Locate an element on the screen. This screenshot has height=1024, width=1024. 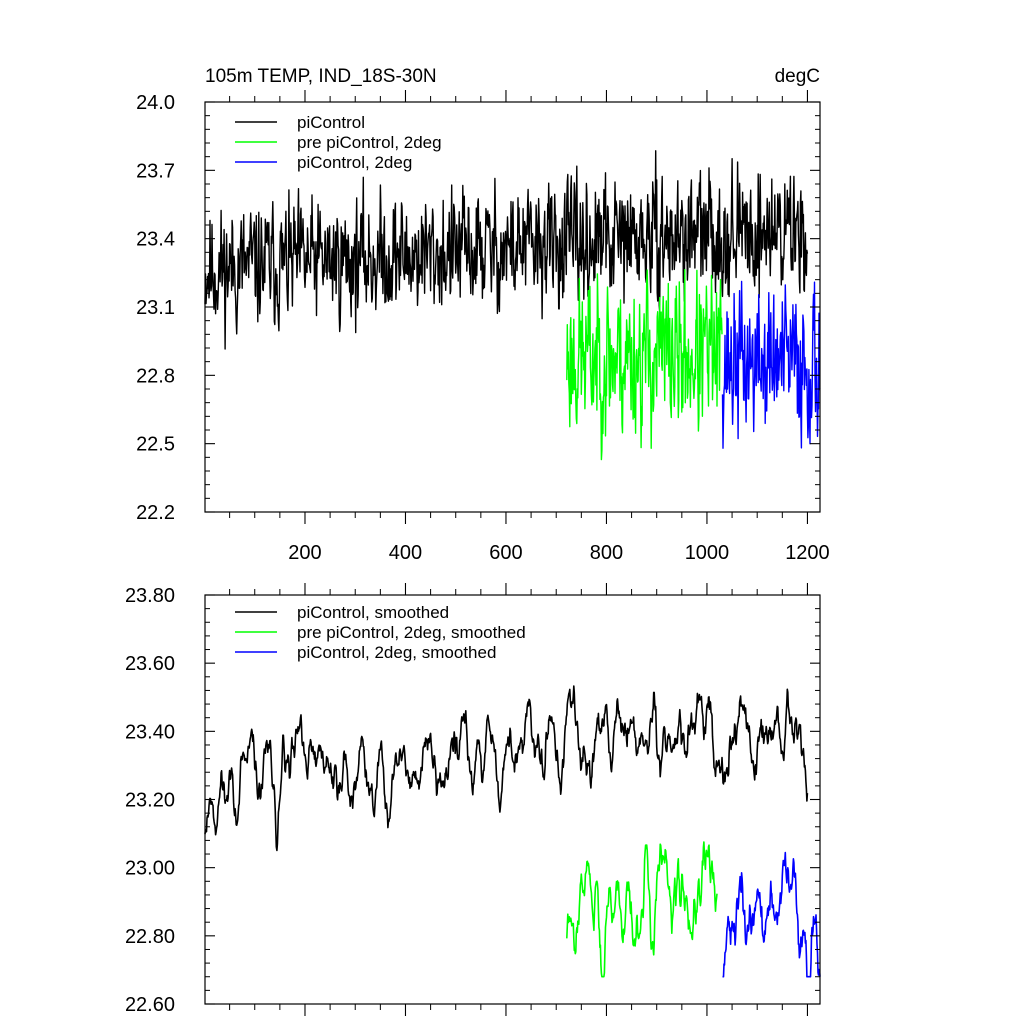
y-tick-label: 23.40 is located at coordinates (150, 732).